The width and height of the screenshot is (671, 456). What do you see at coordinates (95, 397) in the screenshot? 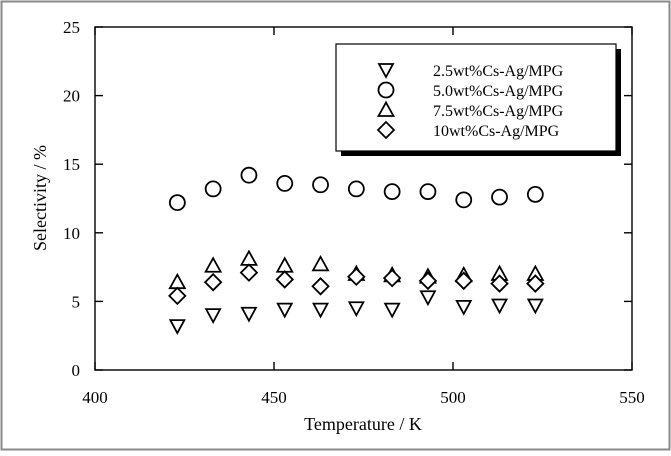
I see `x-tick-label: 400` at bounding box center [95, 397].